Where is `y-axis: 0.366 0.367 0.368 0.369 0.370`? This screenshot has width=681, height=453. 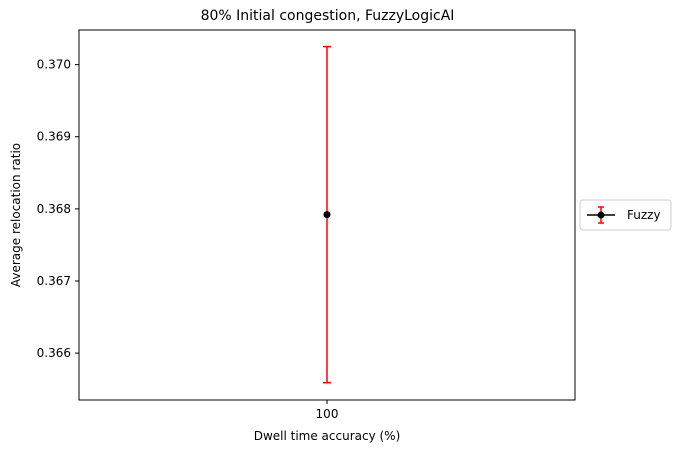
y-axis: 0.366 0.367 0.368 0.369 0.370 is located at coordinates (58, 209).